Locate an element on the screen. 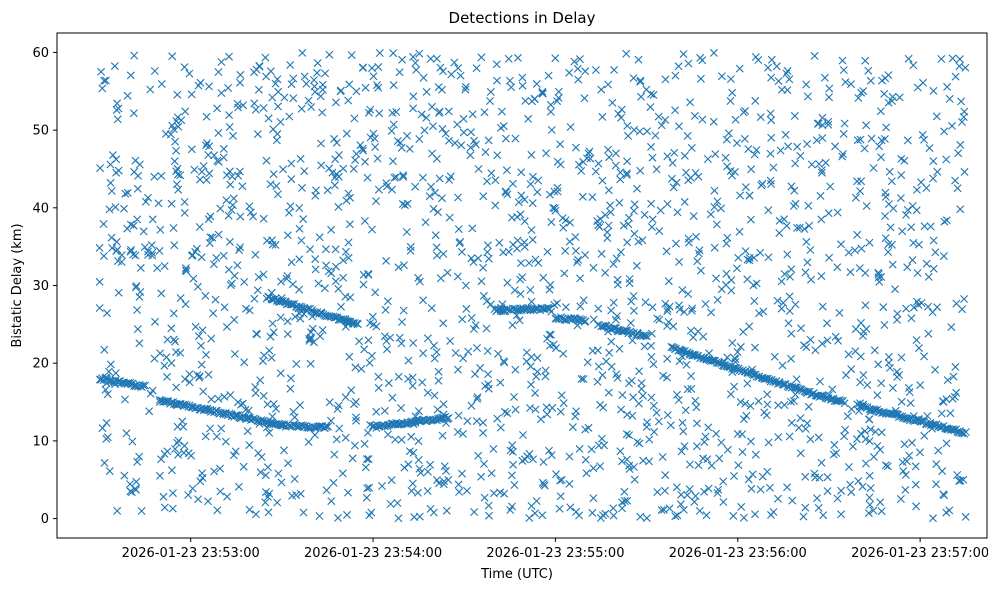  x-tick-label: 2026-01-23 23:56:00 is located at coordinates (738, 553).